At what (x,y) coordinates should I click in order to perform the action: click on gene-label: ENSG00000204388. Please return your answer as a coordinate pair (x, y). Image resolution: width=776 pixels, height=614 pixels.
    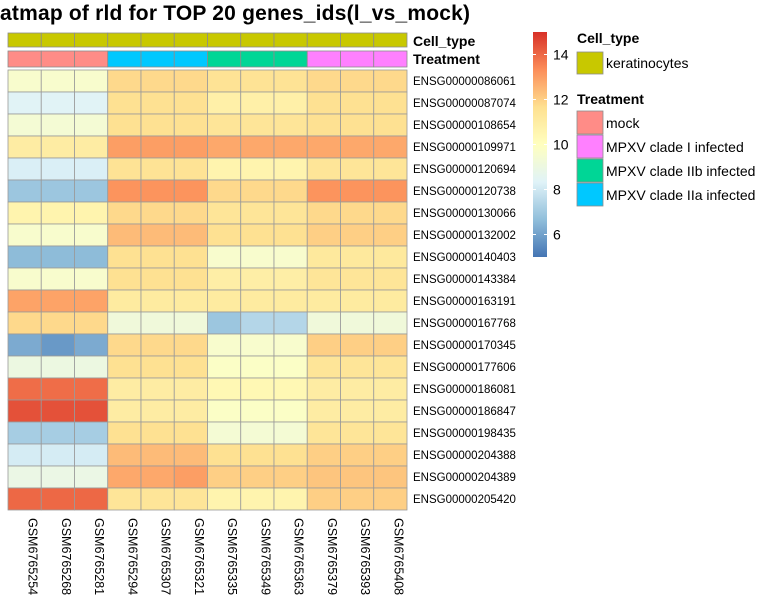
    Looking at the image, I should click on (464, 456).